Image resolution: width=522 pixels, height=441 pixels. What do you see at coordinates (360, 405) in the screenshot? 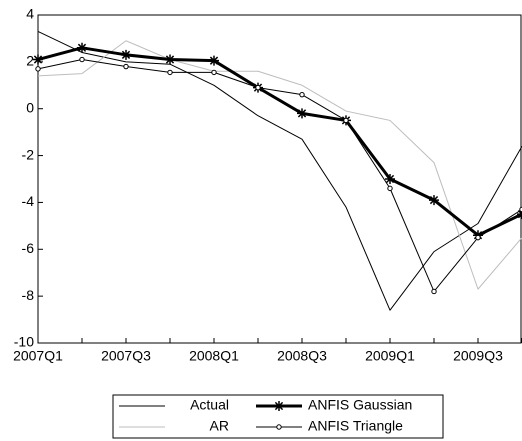
I see `legend-label: ANFIS Gaussian` at bounding box center [360, 405].